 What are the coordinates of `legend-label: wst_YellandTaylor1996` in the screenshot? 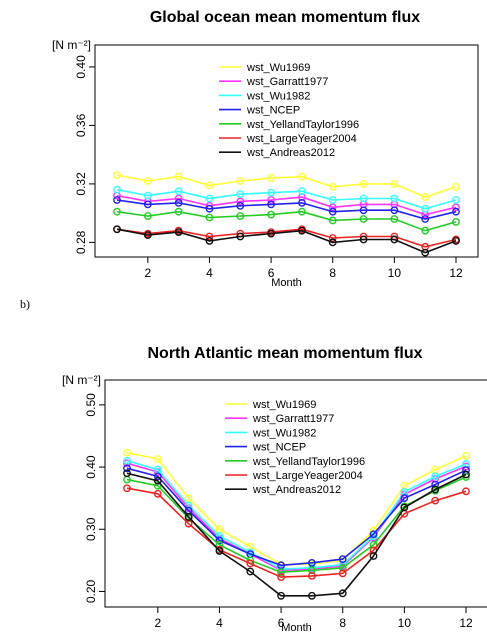 It's located at (308, 462).